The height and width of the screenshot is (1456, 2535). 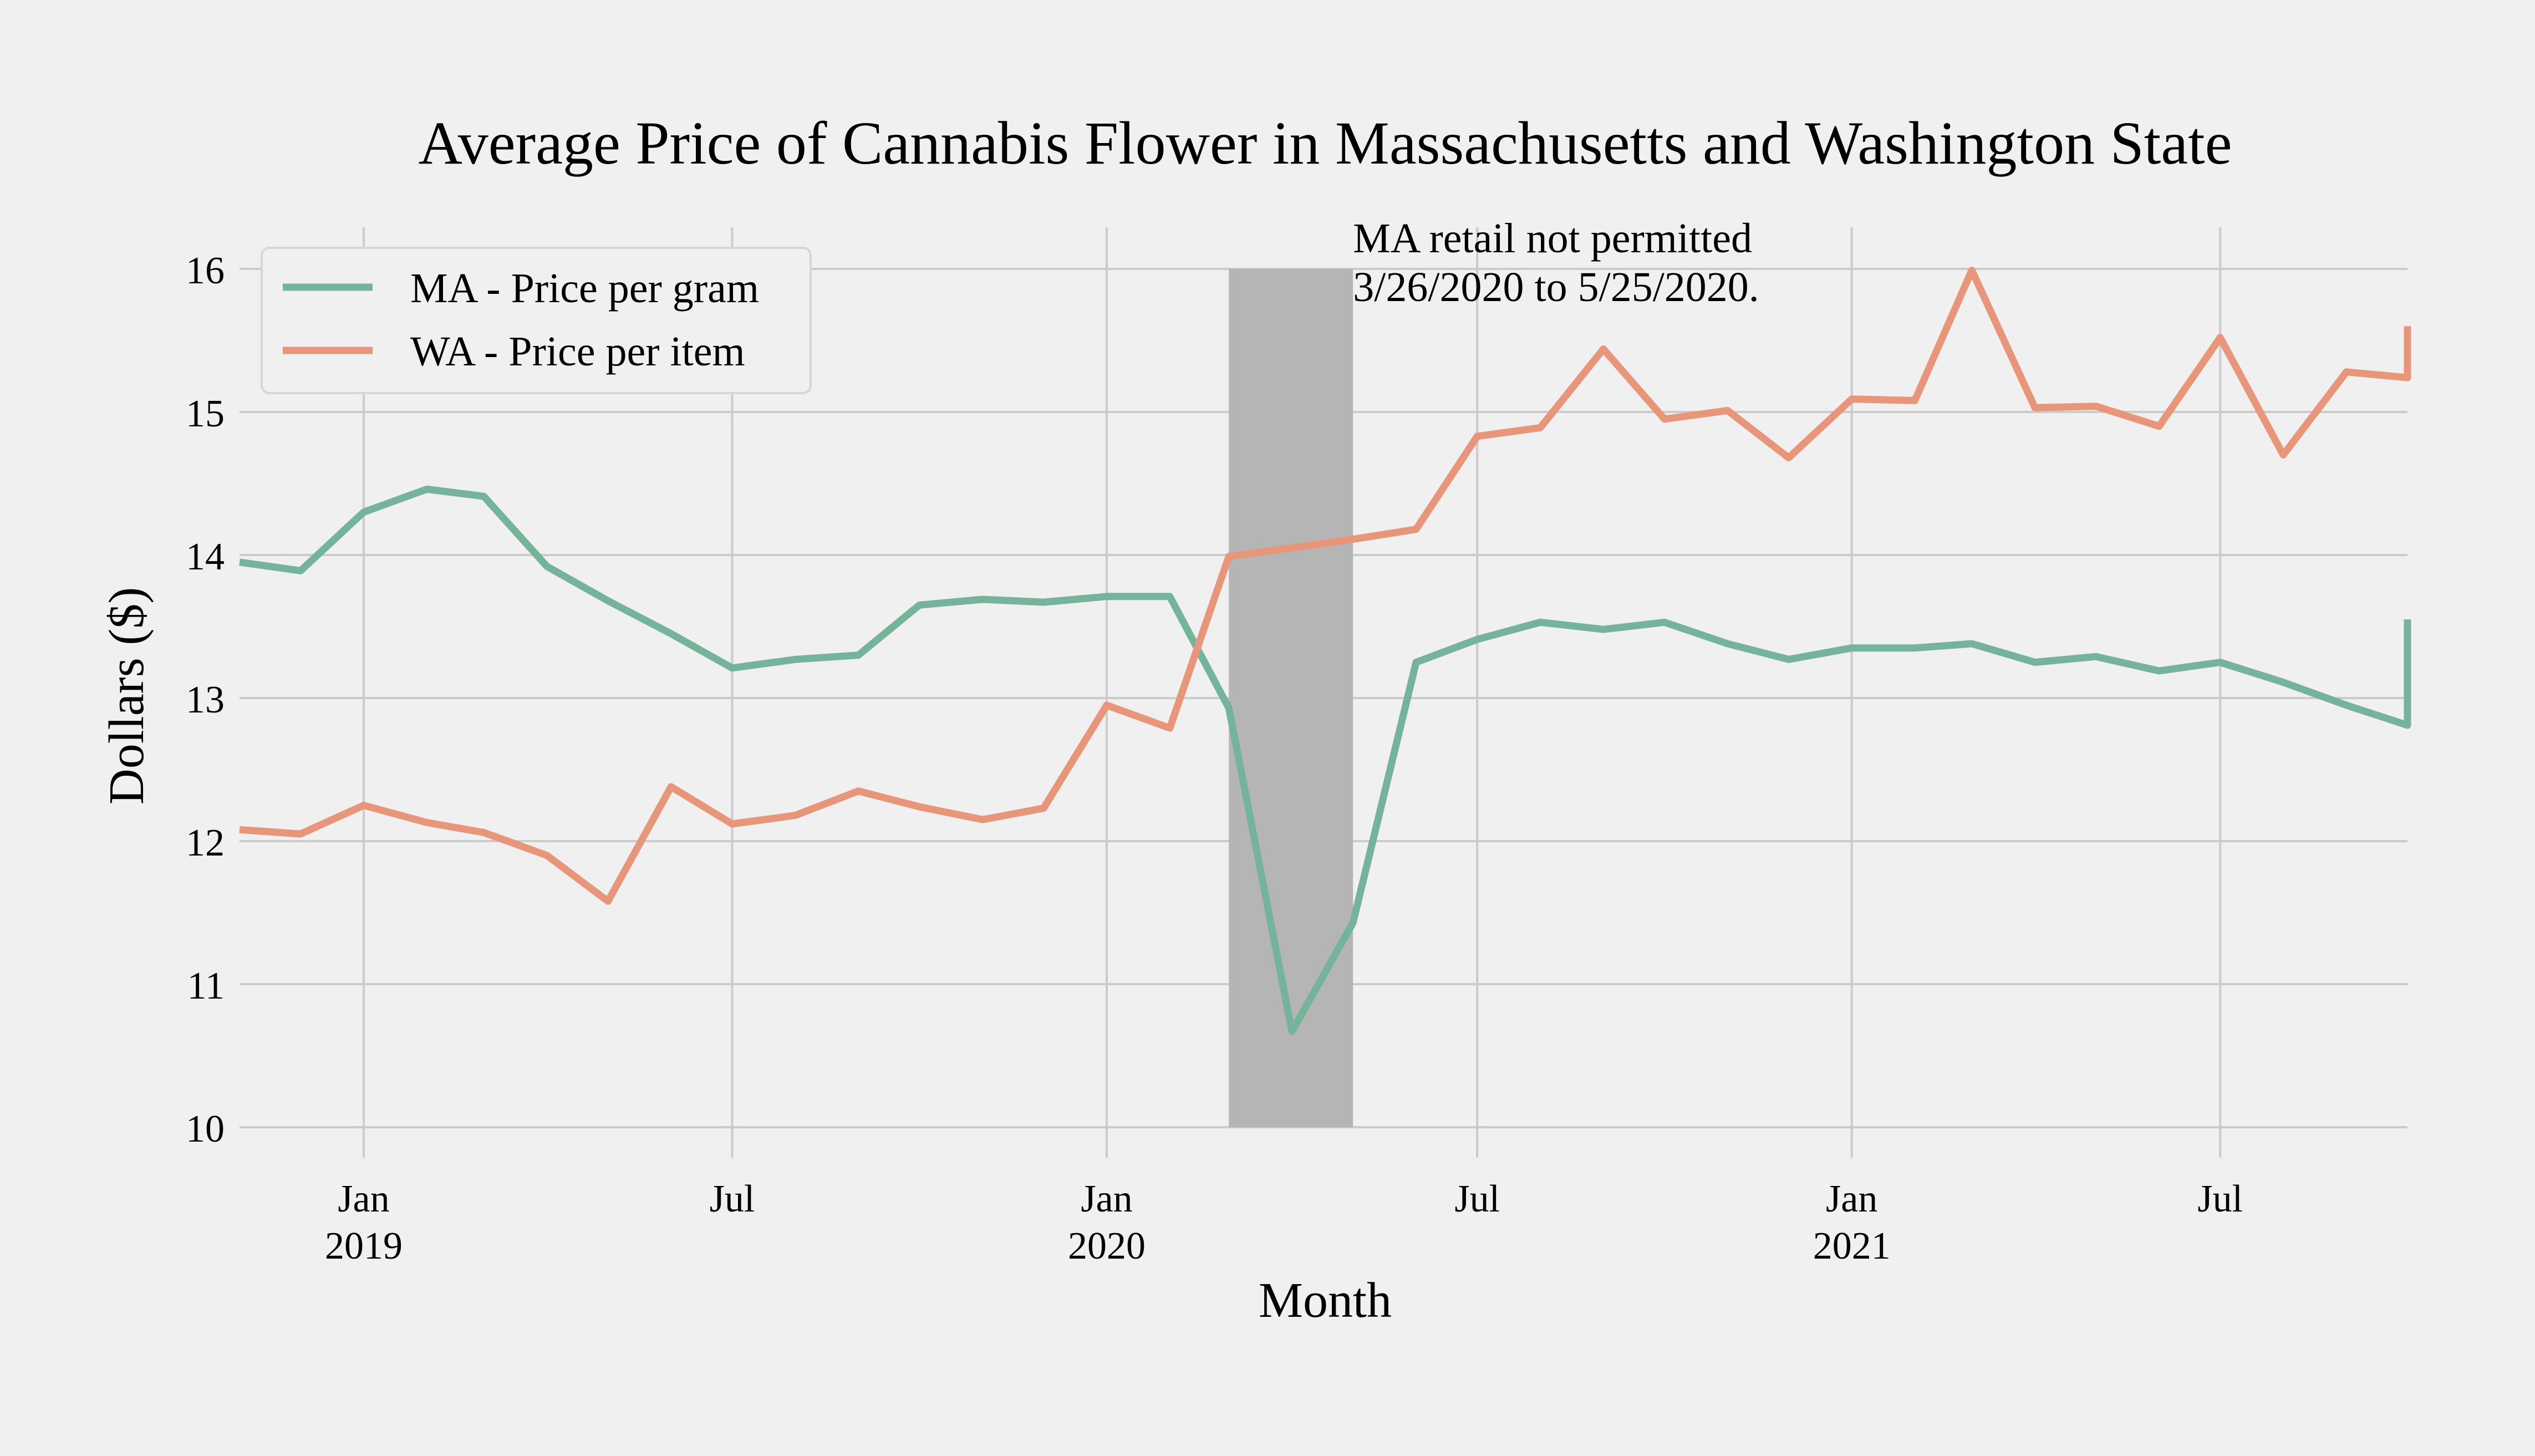 I want to click on y-tick-label: 12, so click(x=205, y=843).